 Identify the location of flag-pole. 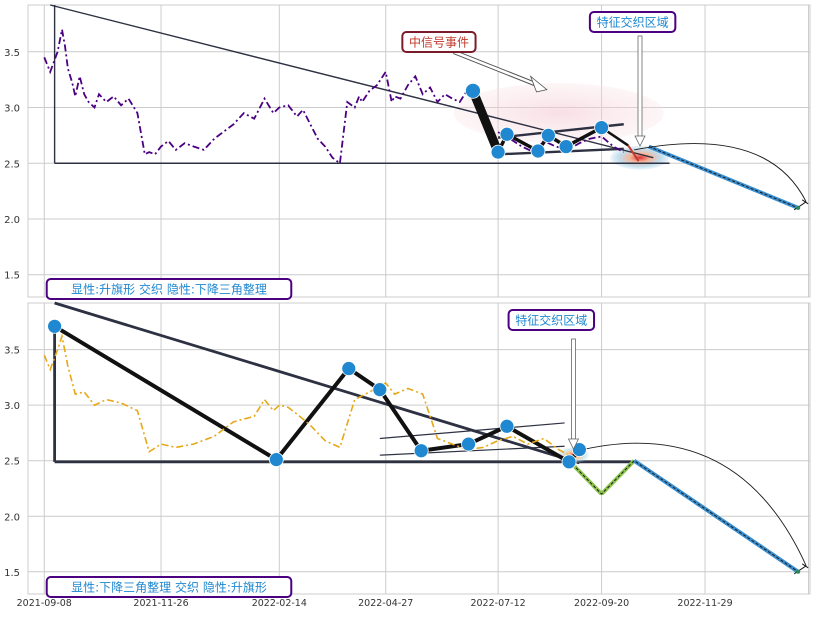
(485, 121).